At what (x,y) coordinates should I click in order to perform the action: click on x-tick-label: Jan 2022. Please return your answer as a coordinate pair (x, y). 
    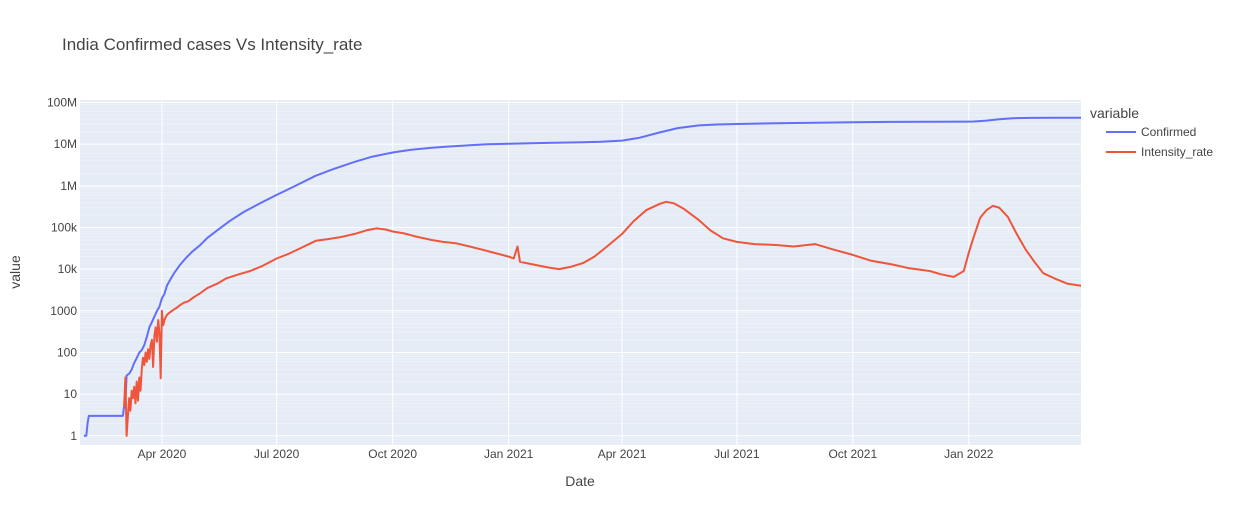
    Looking at the image, I should click on (969, 454).